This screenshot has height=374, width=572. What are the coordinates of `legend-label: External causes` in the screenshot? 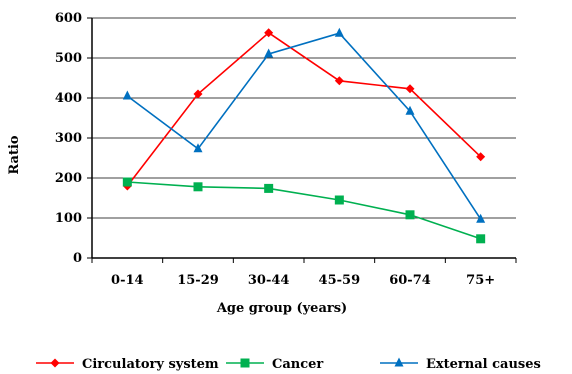 It's located at (483, 364).